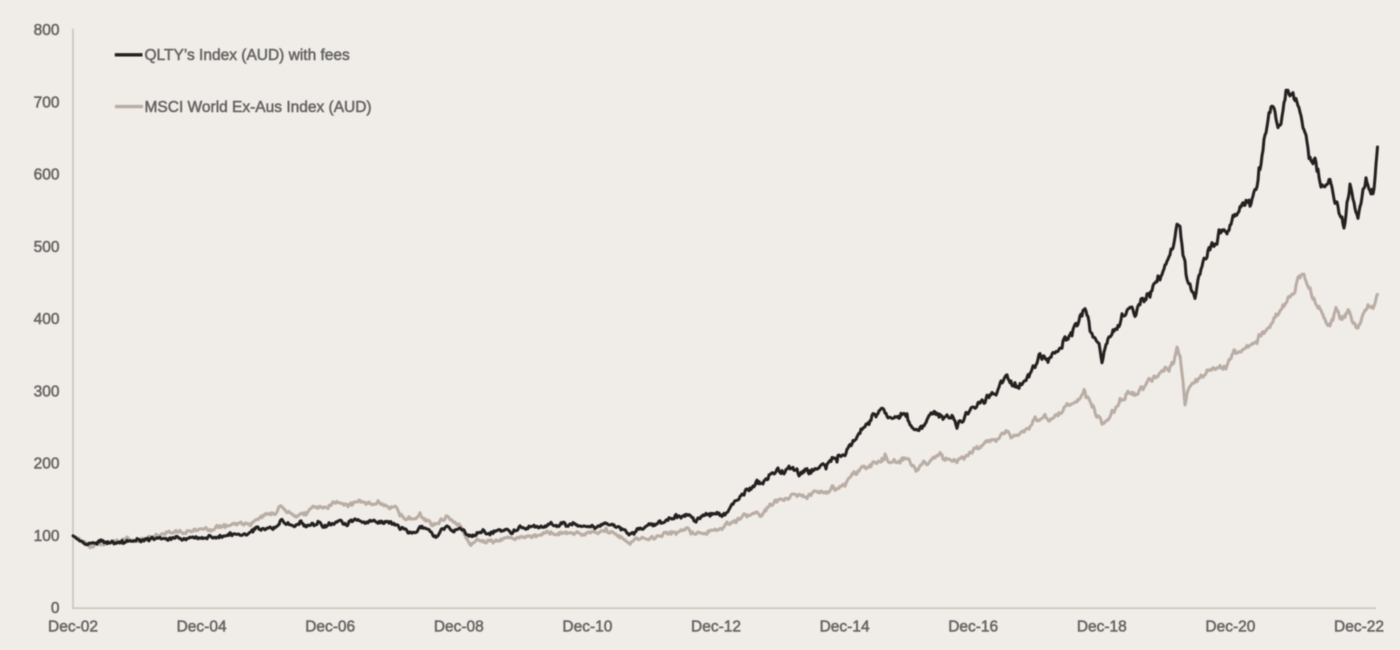  What do you see at coordinates (55, 608) in the screenshot?
I see `svg-text: 0` at bounding box center [55, 608].